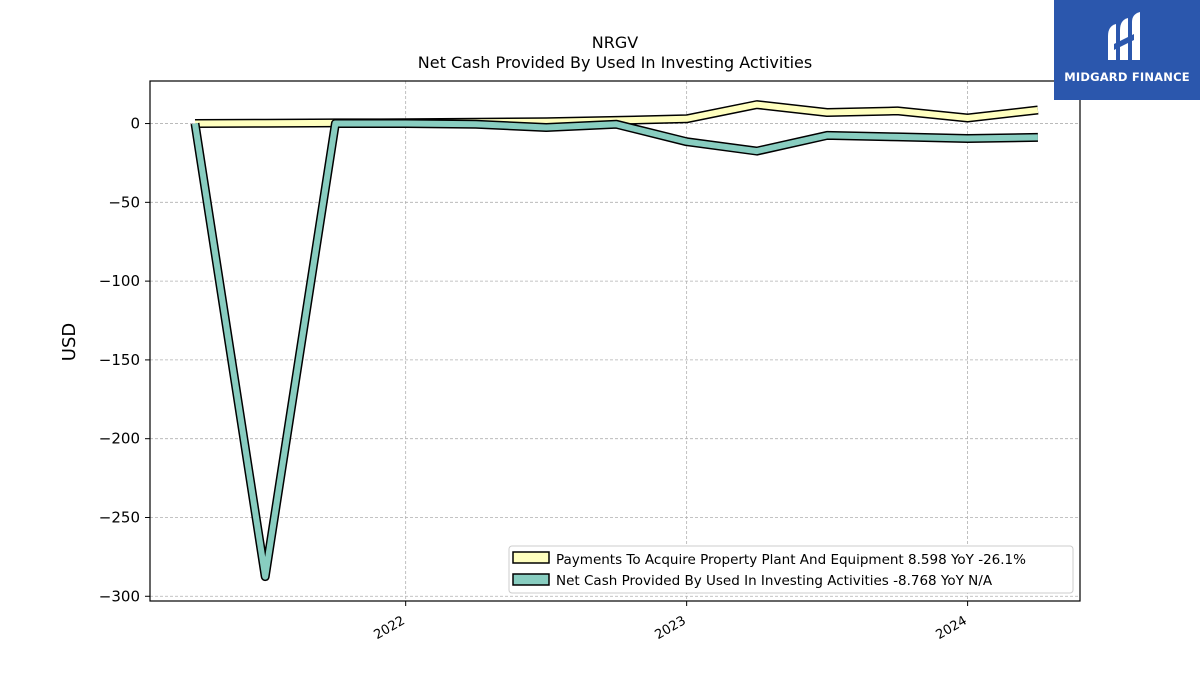 The width and height of the screenshot is (1200, 675). Describe the element at coordinates (615, 42) in the screenshot. I see `chart-title: NRGV` at that location.